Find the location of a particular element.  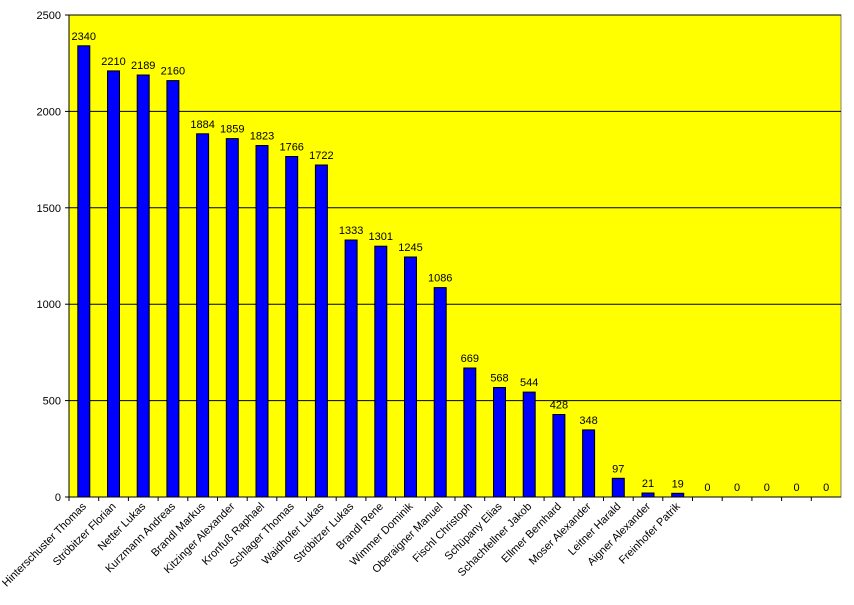

data-label: 1333 is located at coordinates (351, 231).